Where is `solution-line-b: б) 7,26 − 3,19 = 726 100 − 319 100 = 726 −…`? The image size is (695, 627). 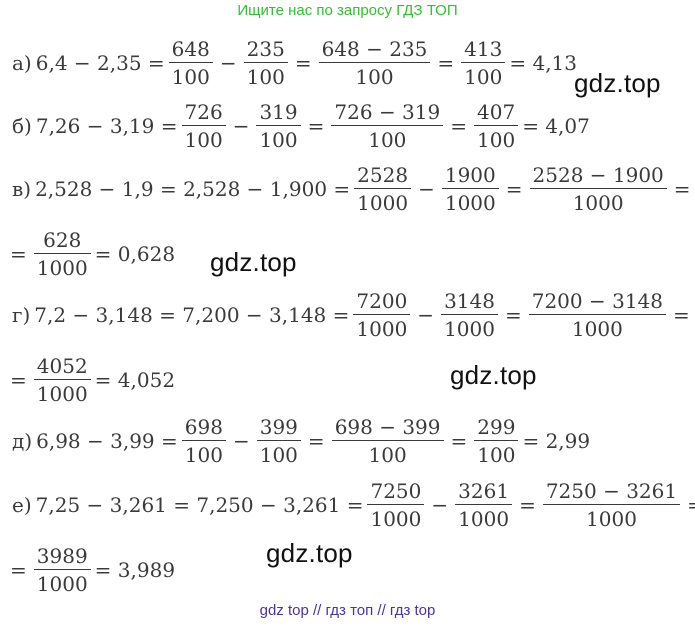
solution-line-b: б) 7,26 − 3,19 = 726 100 − 319 100 = 726 −… is located at coordinates (301, 126).